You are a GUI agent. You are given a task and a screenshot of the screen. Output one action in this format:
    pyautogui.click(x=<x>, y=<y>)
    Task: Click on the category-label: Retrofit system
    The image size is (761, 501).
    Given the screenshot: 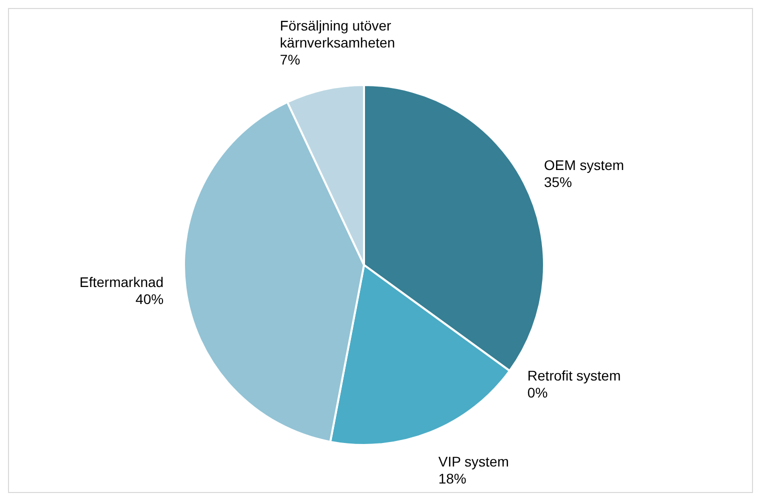 What is the action you would take?
    pyautogui.click(x=574, y=375)
    